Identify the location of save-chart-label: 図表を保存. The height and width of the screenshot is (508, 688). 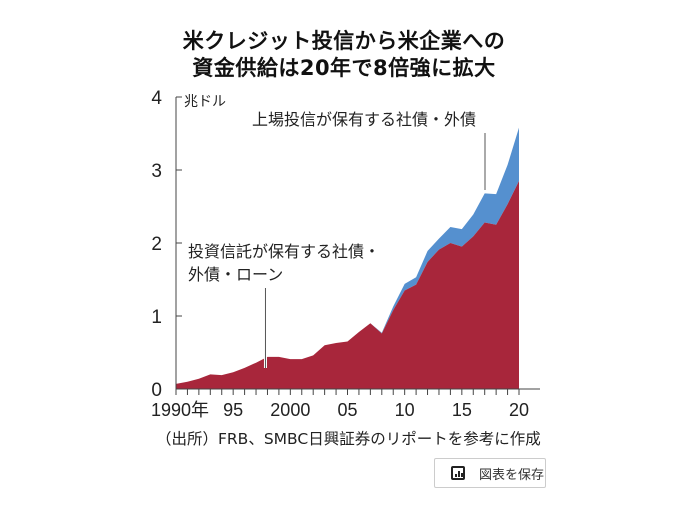
(512, 475).